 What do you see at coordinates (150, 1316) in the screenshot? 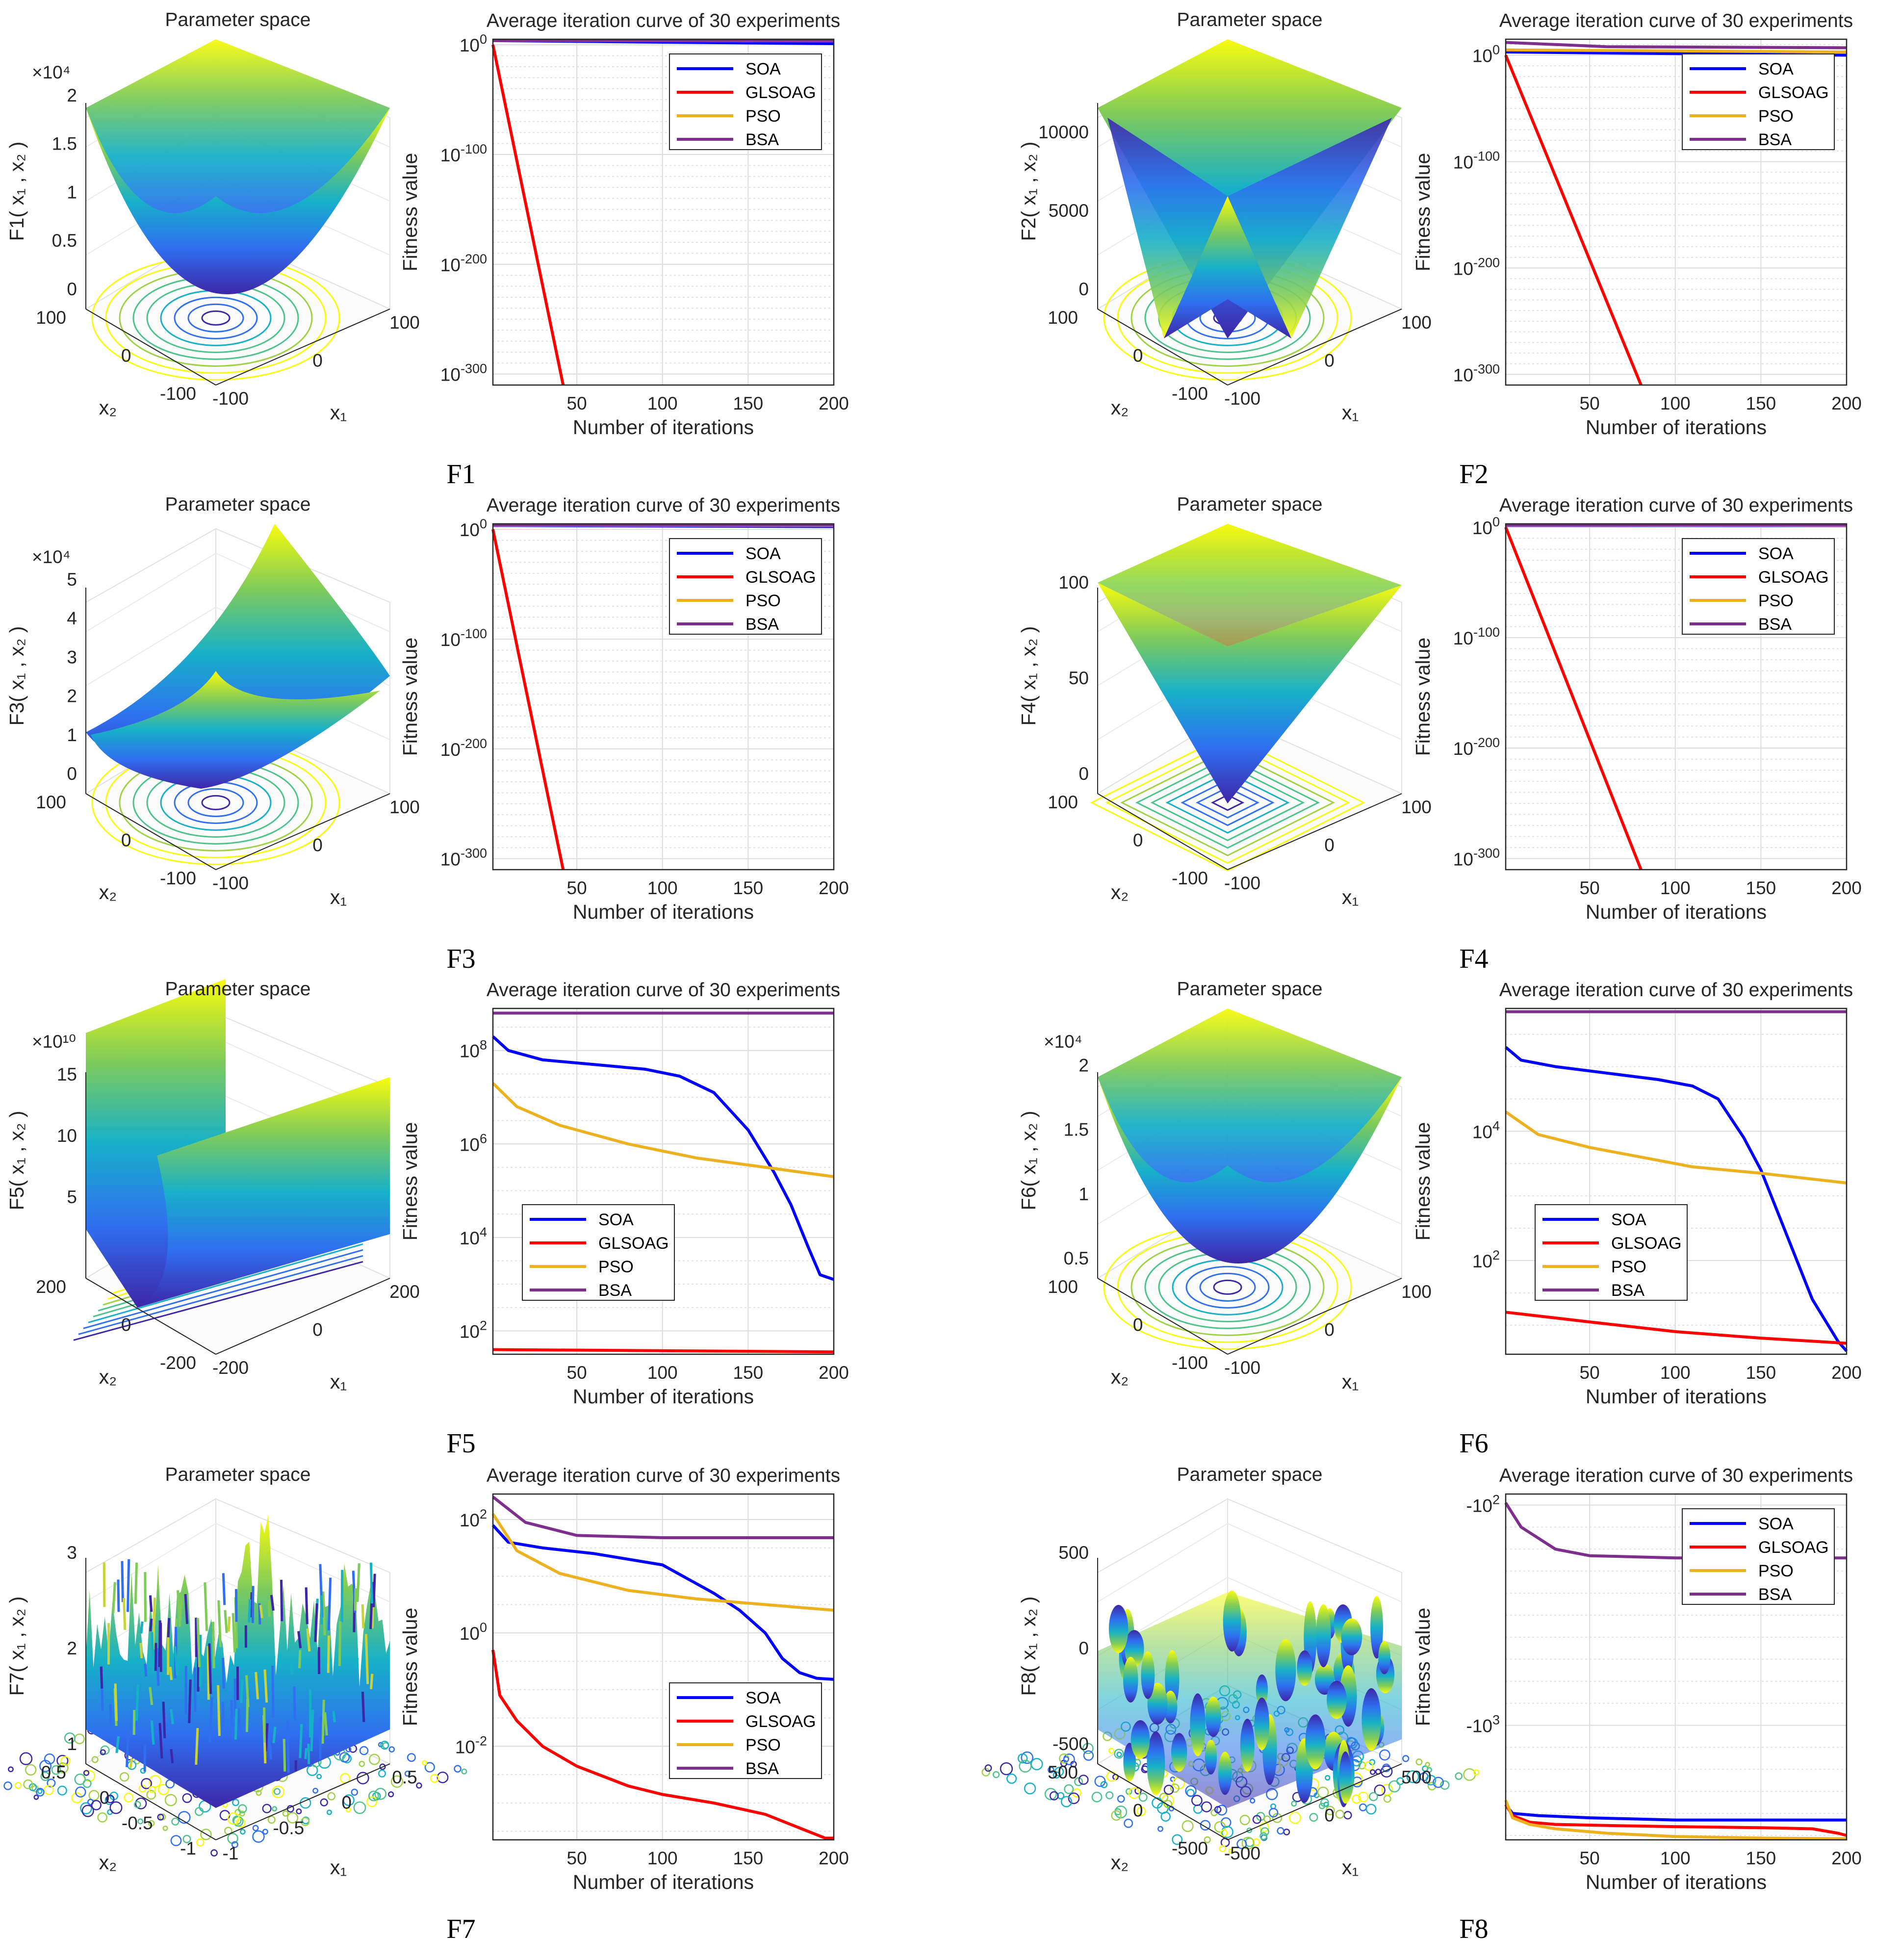
I see `x2-axis-line` at bounding box center [150, 1316].